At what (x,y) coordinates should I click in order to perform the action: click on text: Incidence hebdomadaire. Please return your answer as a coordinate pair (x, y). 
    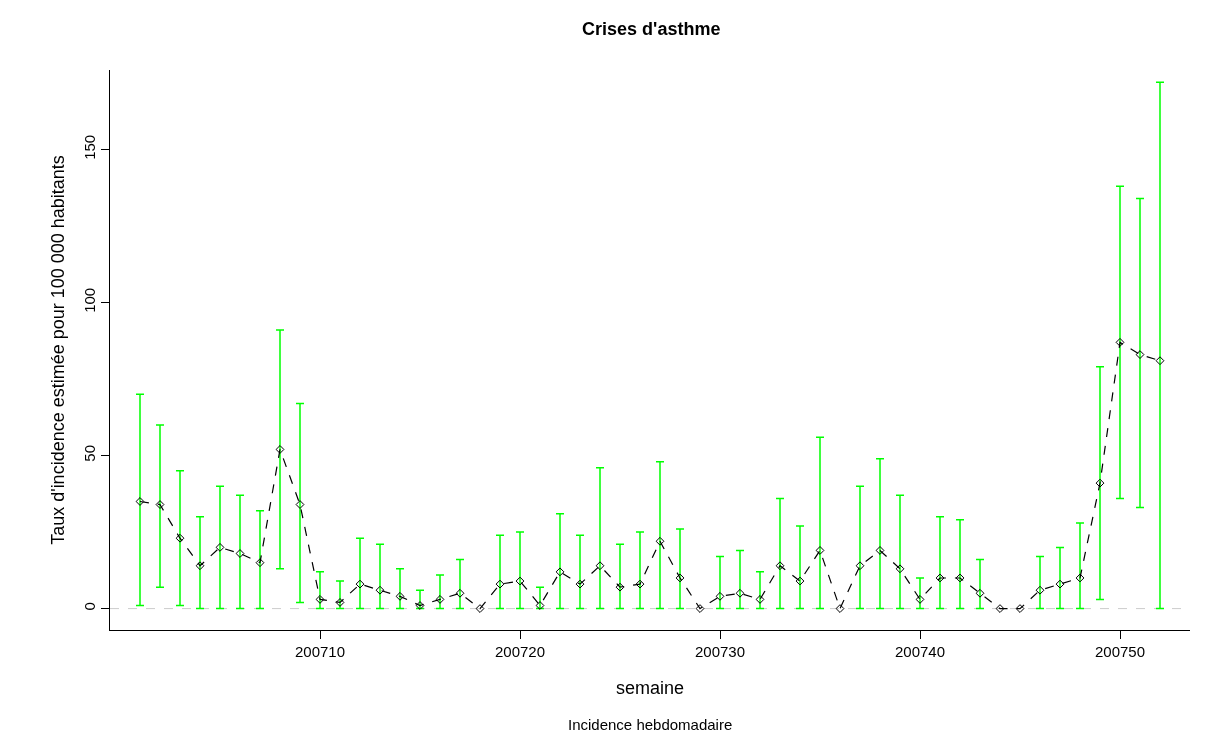
    Looking at the image, I should click on (650, 724).